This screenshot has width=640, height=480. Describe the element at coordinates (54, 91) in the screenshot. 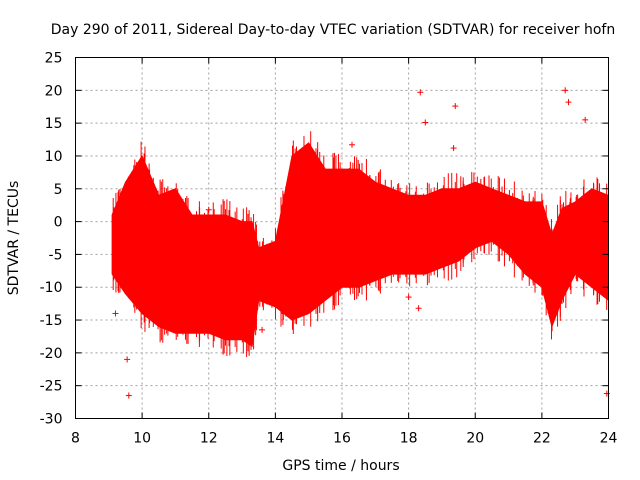

I see `y-tick-label: 20` at that location.